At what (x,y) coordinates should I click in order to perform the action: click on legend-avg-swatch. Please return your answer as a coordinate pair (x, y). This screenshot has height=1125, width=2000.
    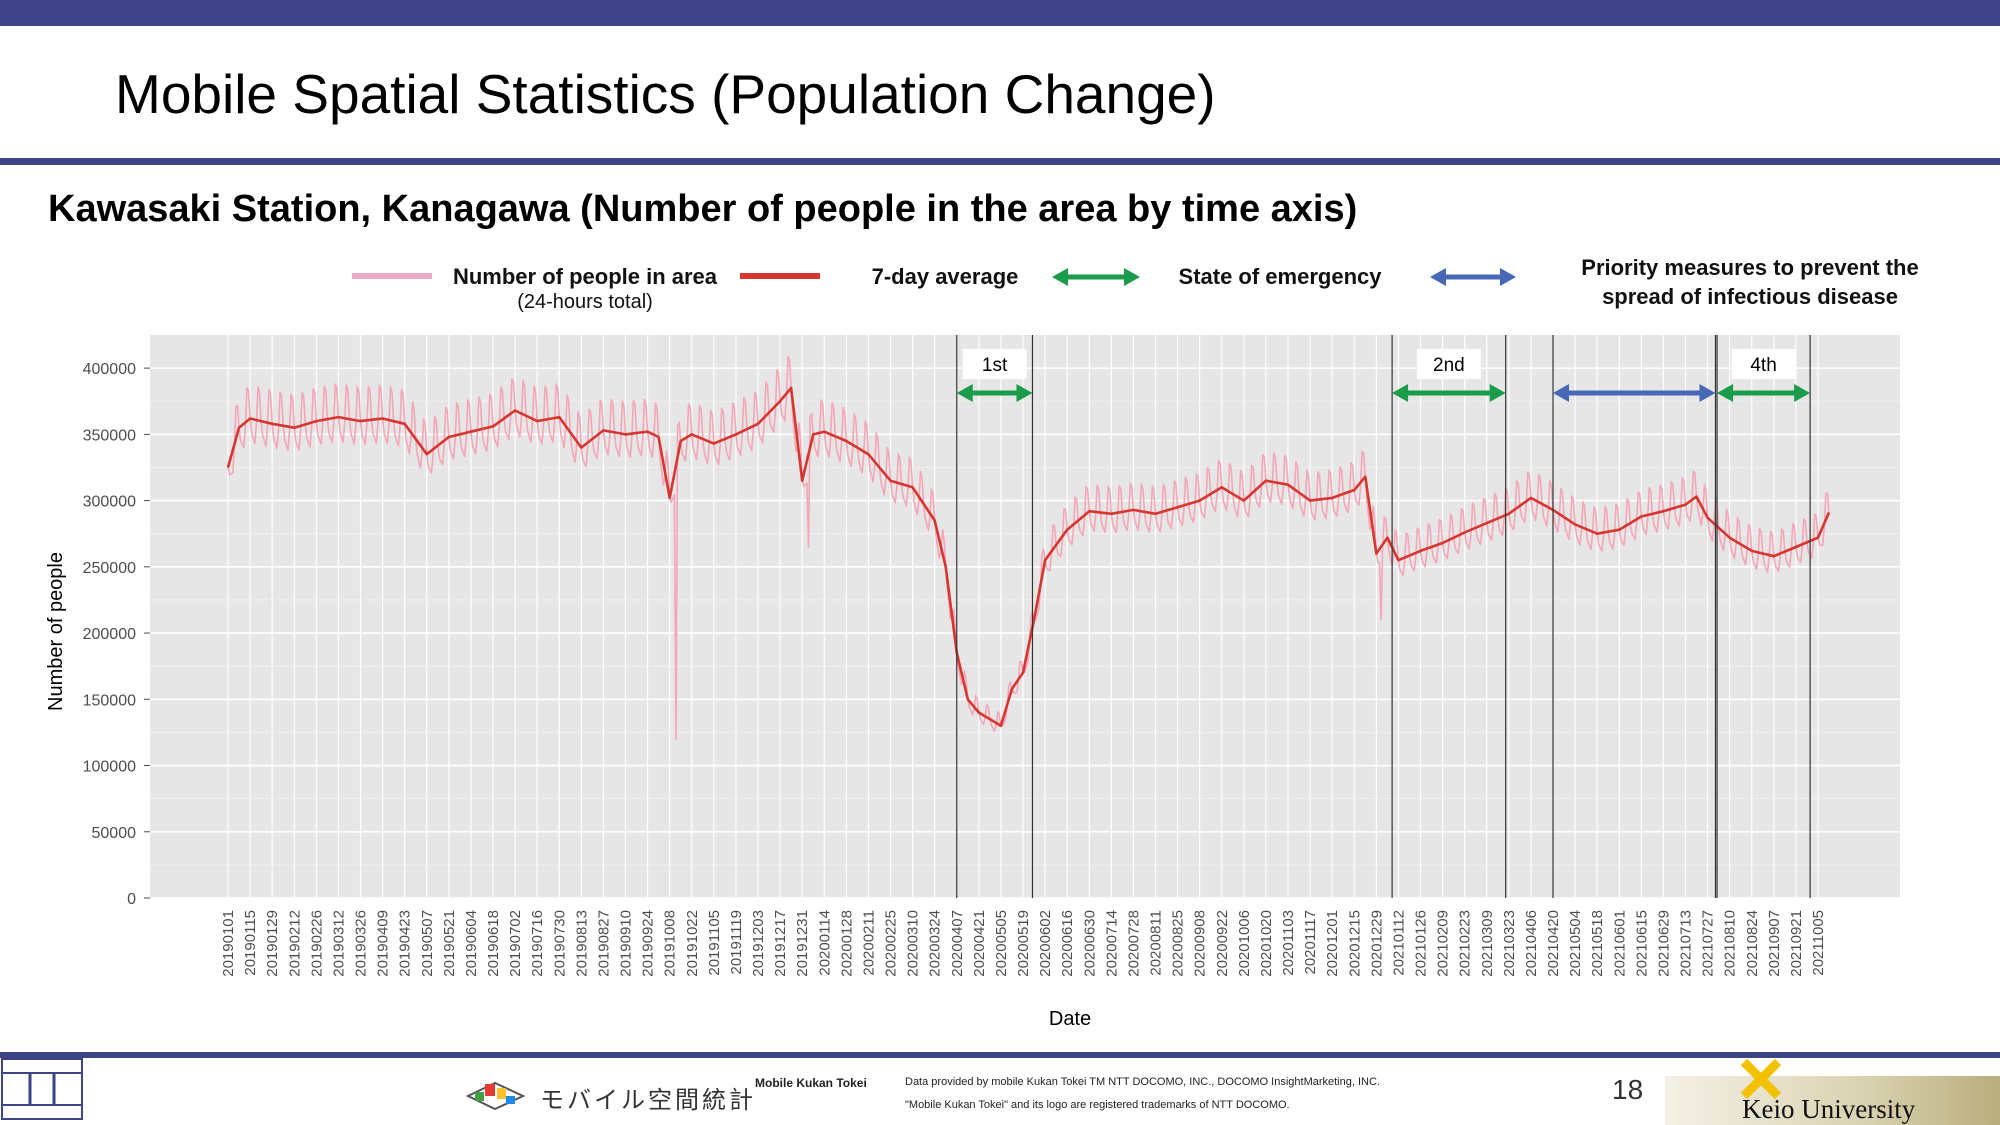
    Looking at the image, I should click on (780, 276).